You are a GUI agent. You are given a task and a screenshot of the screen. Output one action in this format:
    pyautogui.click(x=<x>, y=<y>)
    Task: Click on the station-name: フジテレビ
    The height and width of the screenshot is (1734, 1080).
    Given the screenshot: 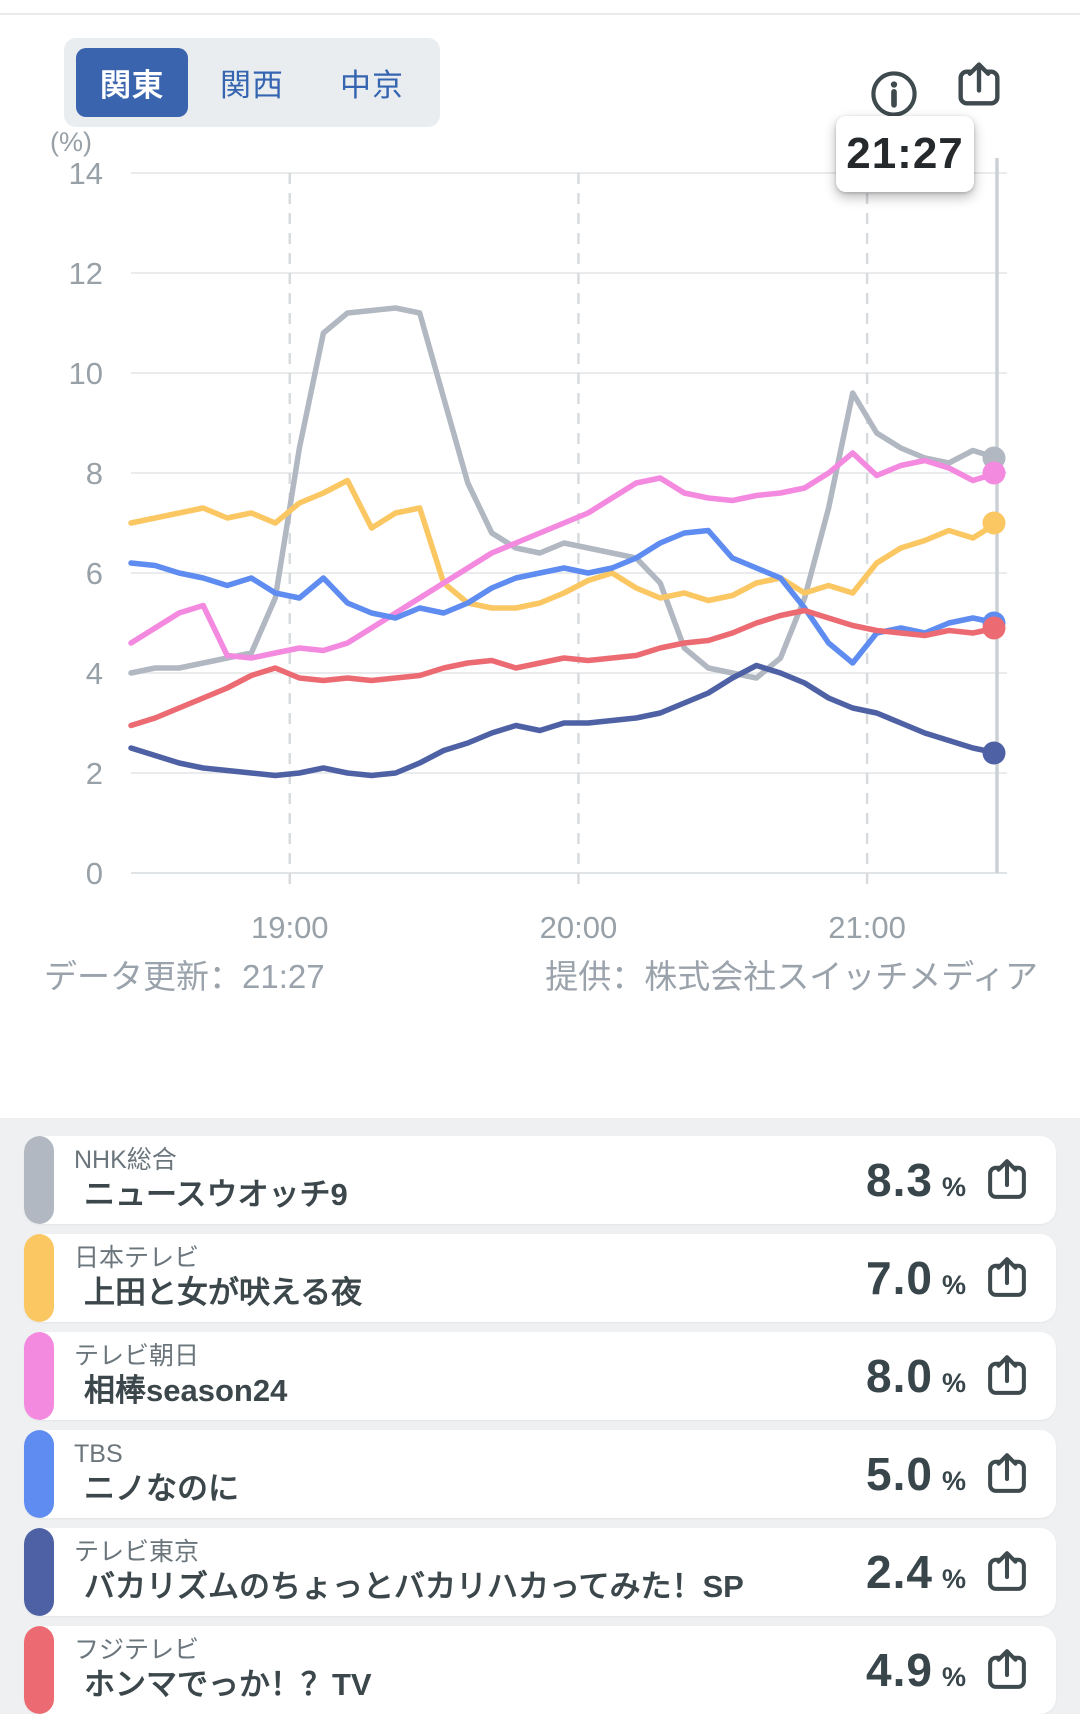 What is the action you would take?
    pyautogui.click(x=137, y=1649)
    